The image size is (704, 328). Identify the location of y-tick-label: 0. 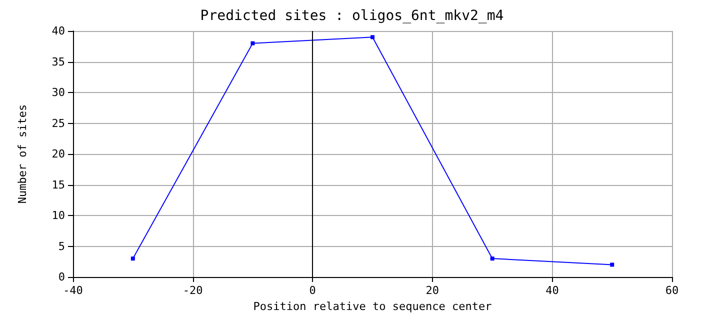
(61, 277).